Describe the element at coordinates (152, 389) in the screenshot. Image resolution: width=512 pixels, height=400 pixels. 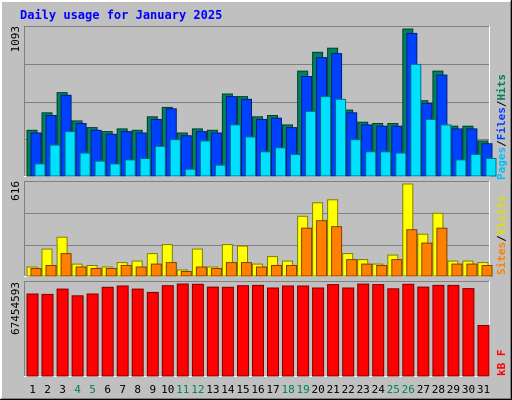
I see `day-label-9: 9` at that location.